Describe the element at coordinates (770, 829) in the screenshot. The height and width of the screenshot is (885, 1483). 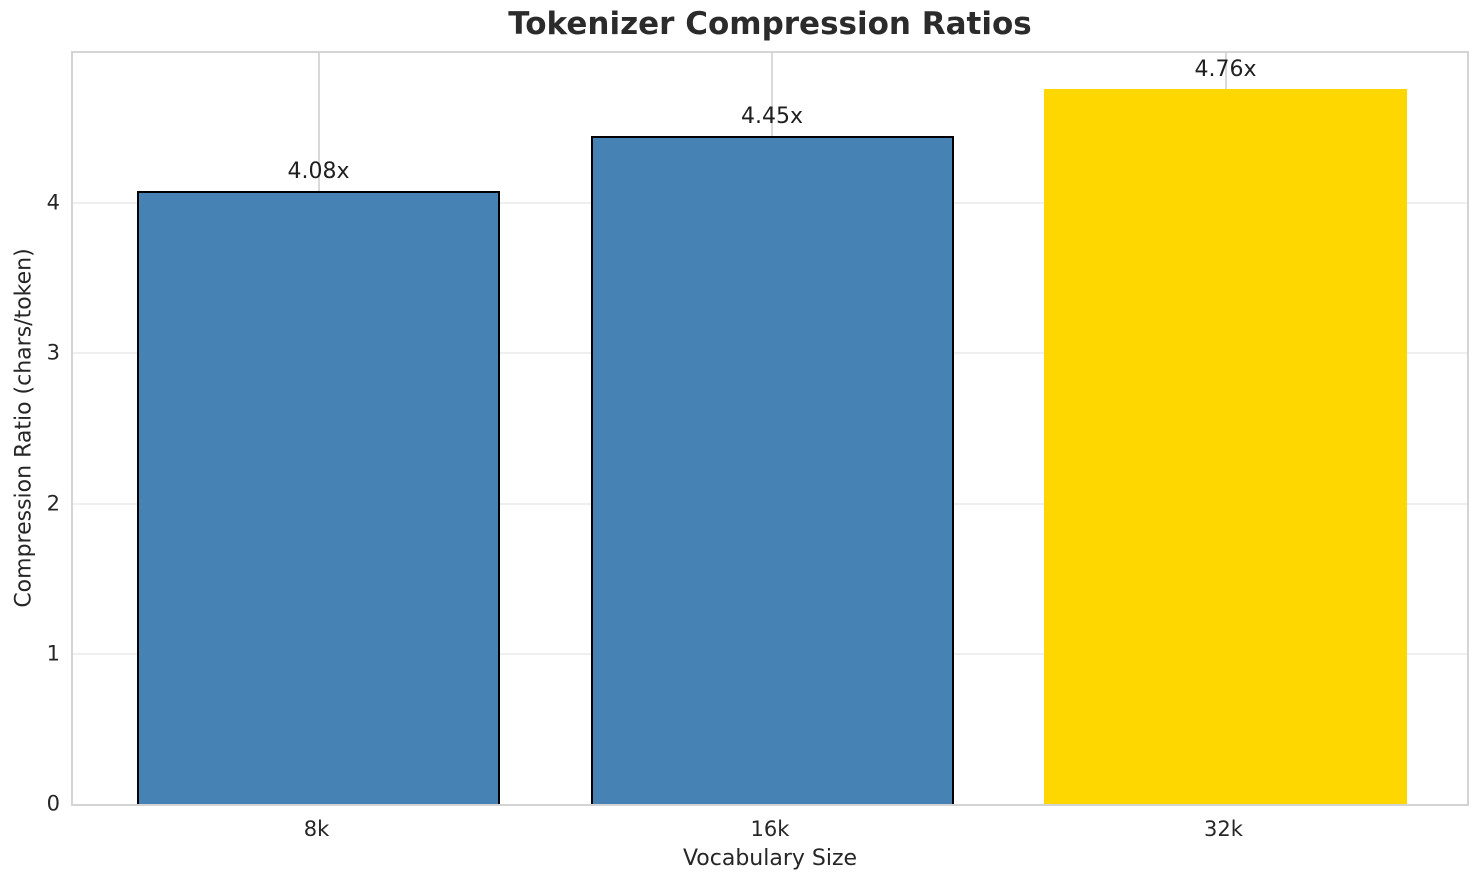
I see `x-tick-label: 16k` at that location.